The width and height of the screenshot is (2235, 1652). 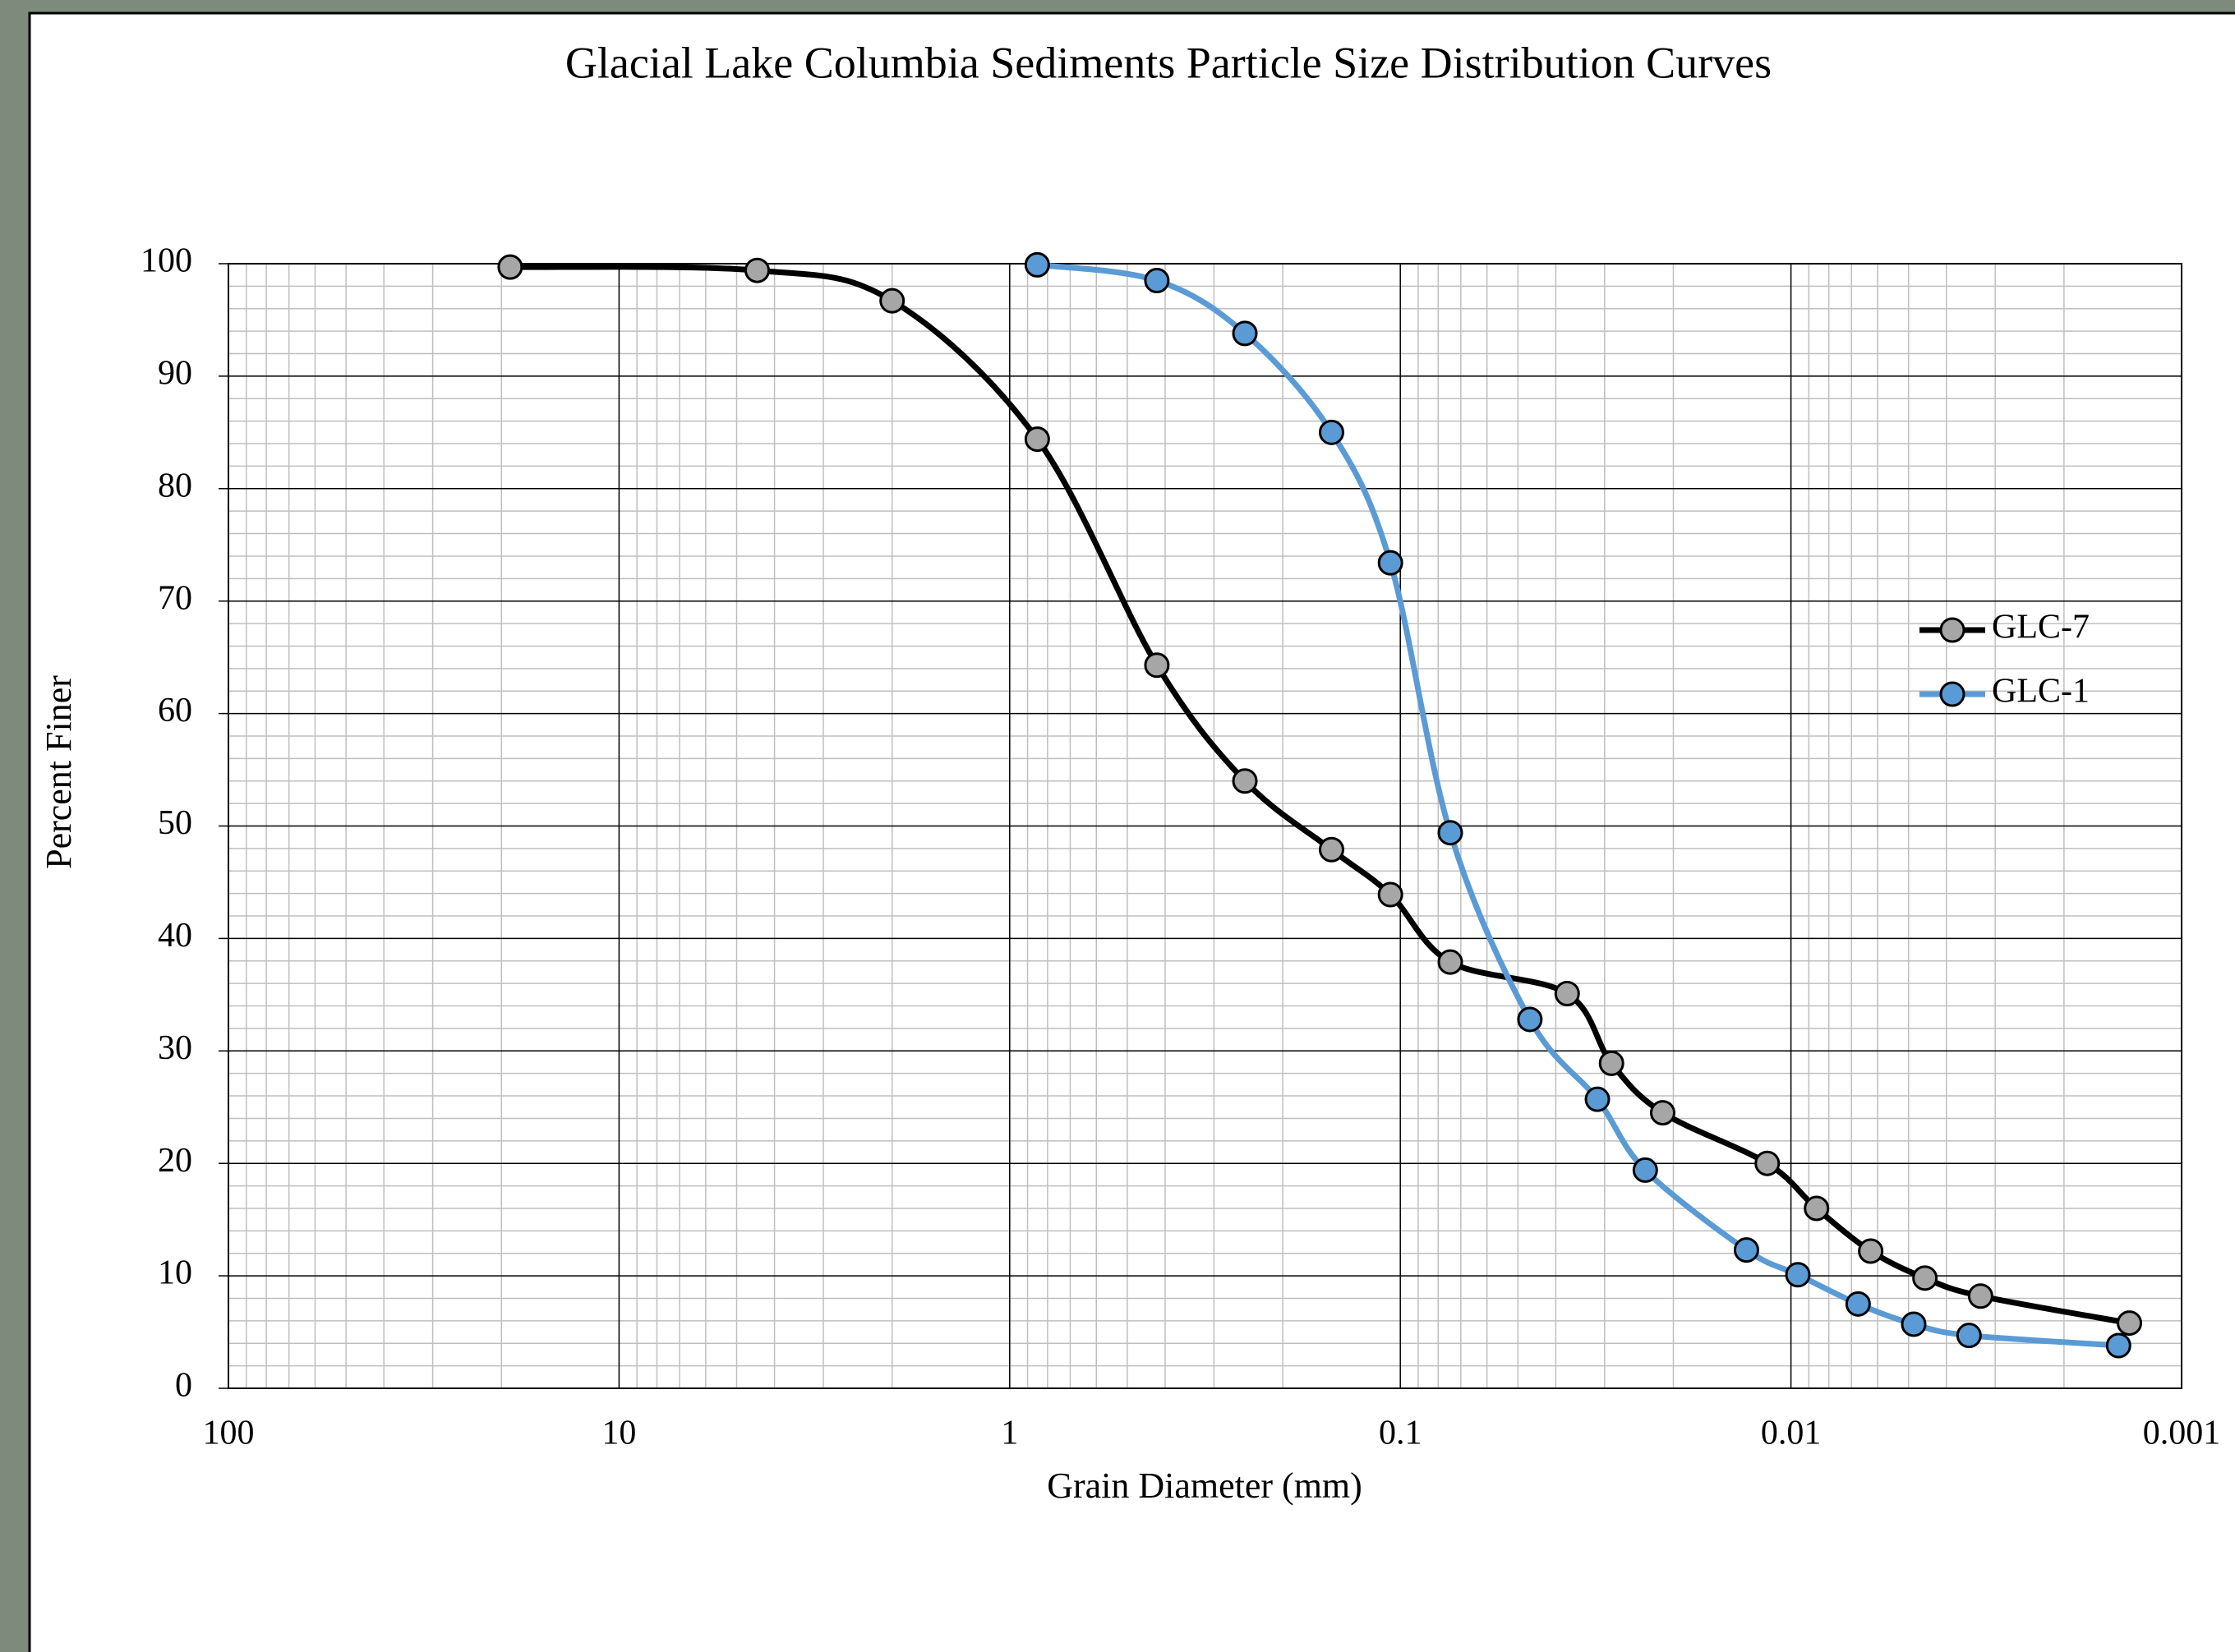 What do you see at coordinates (618, 1434) in the screenshot?
I see `x-tick-label: 10` at bounding box center [618, 1434].